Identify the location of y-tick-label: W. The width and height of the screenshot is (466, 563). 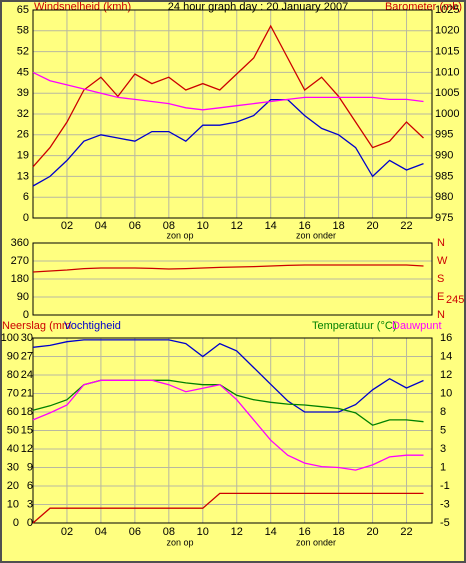
(442, 261).